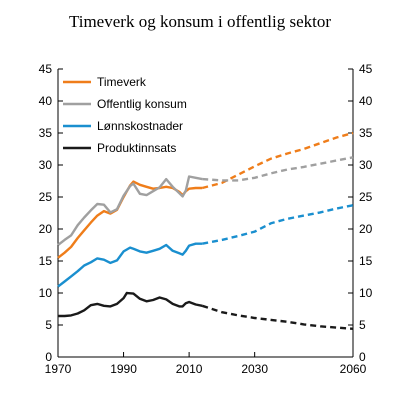  I want to click on series-line-historical-offentlig-konsum, so click(130, 210).